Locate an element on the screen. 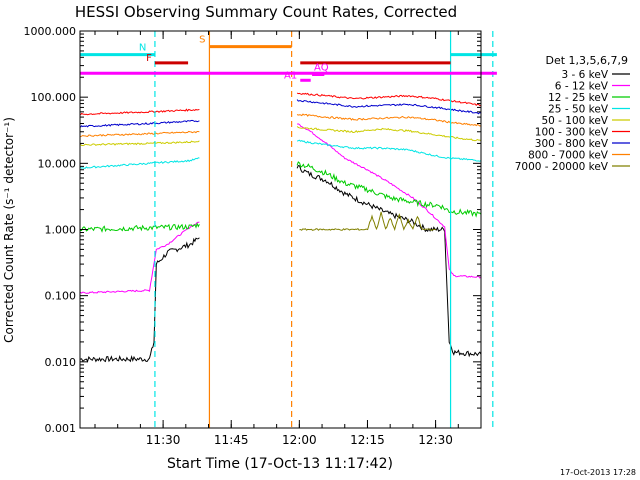 Image resolution: width=640 pixels, height=480 pixels. legend-entry-label: 3 - 6 keV is located at coordinates (584, 75).